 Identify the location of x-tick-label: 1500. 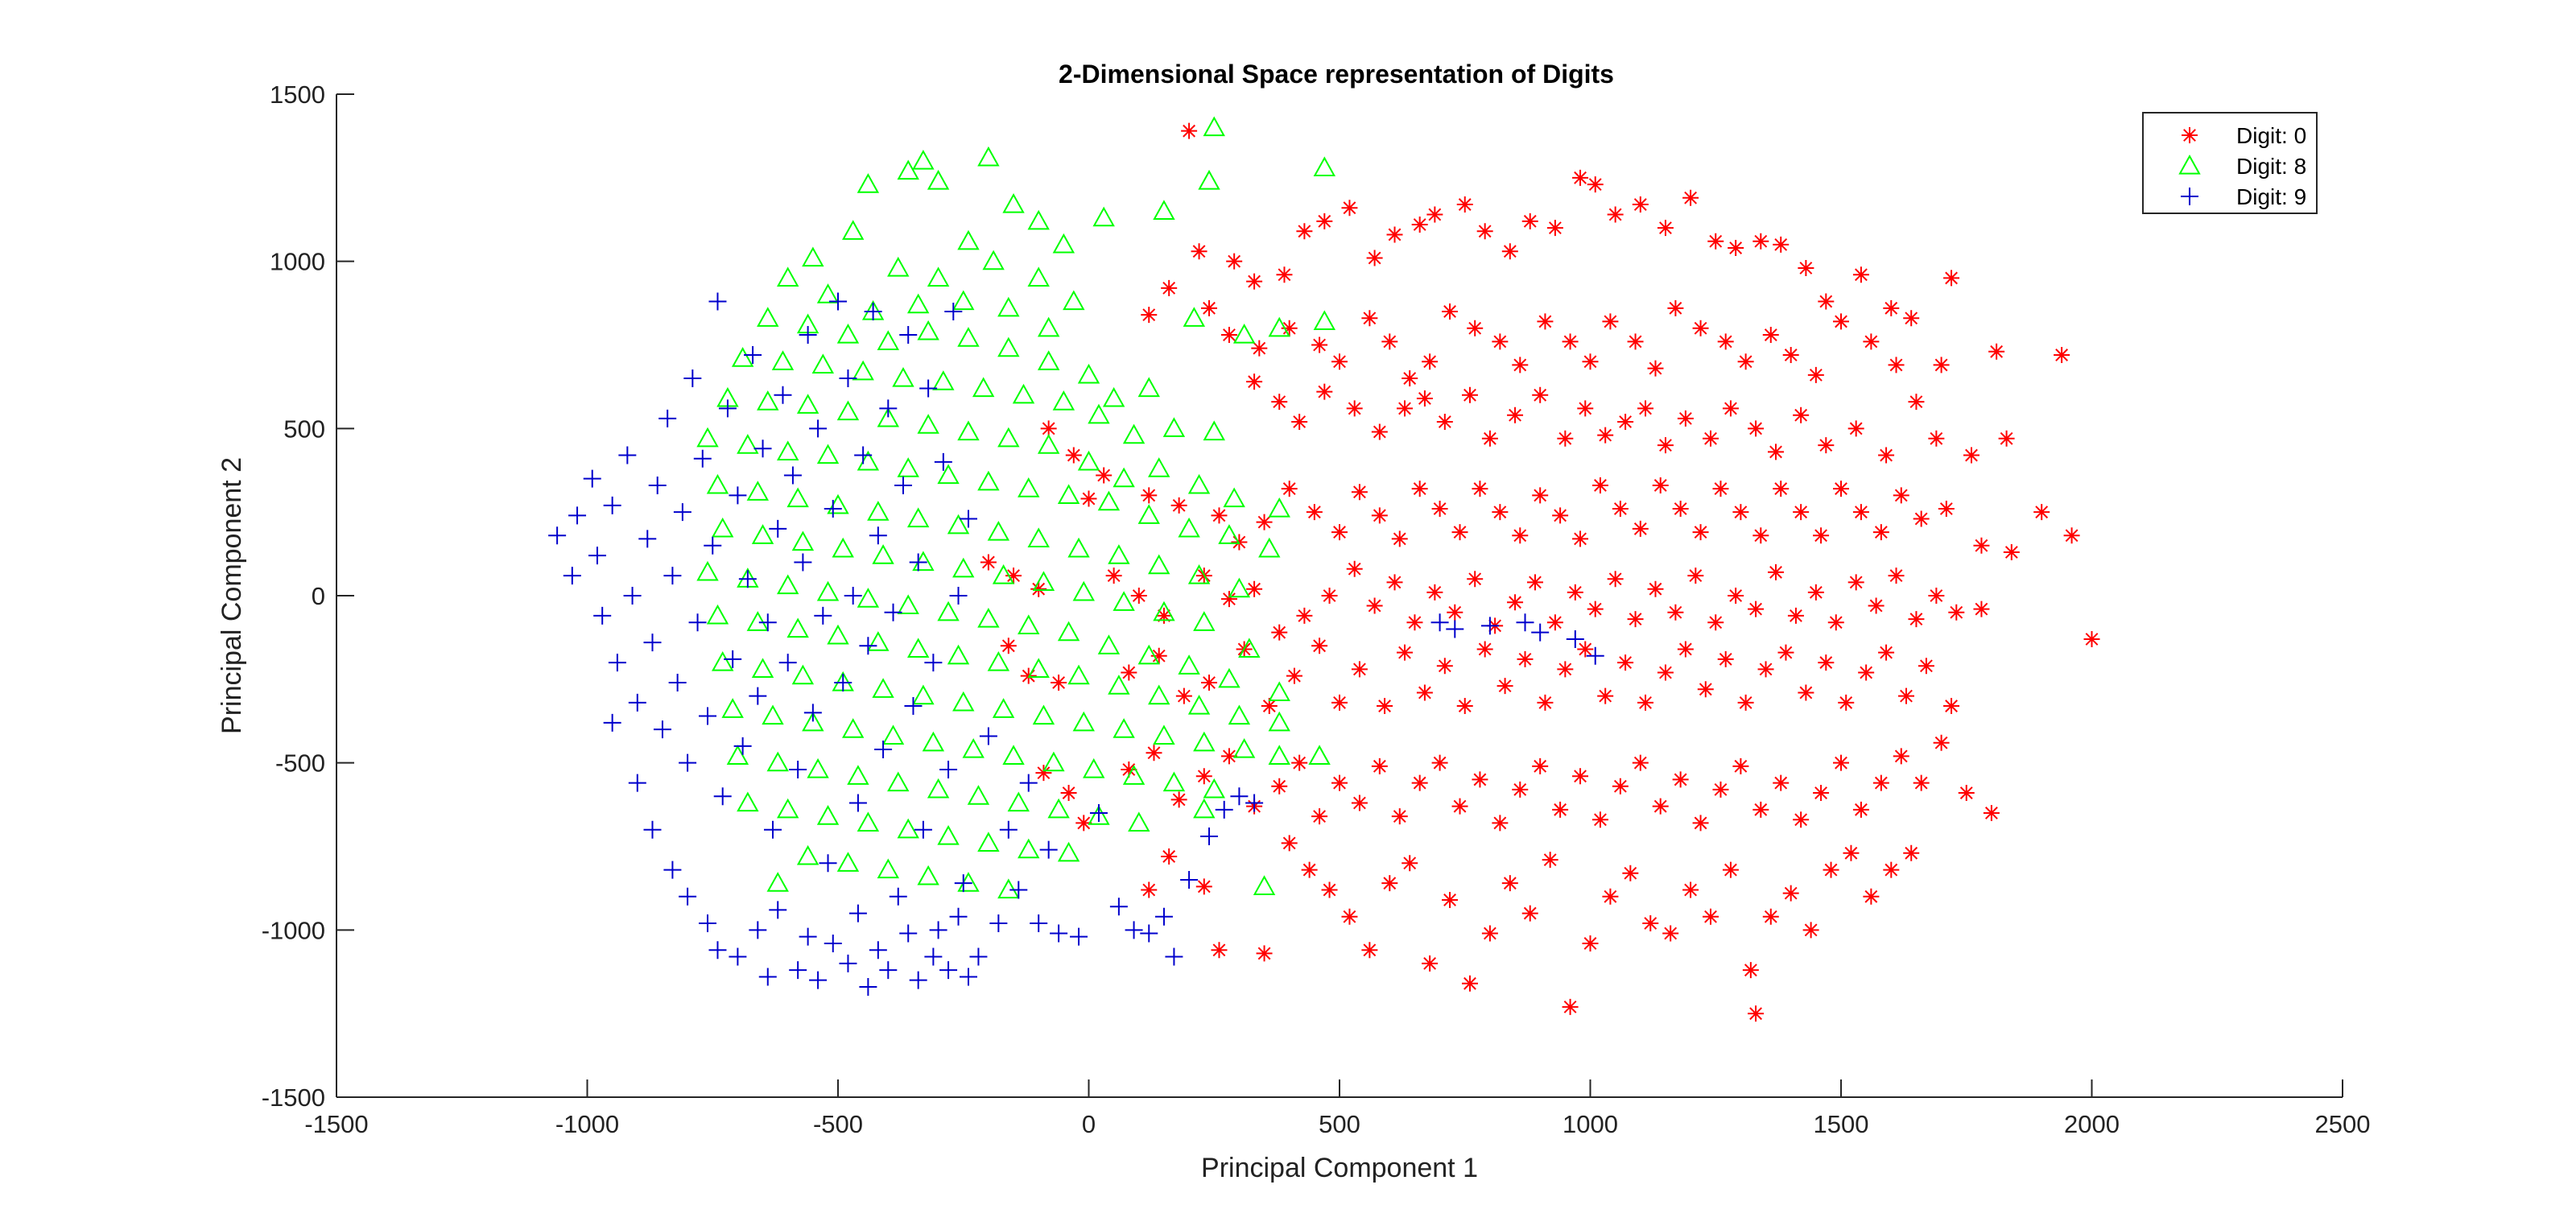
(1841, 1124).